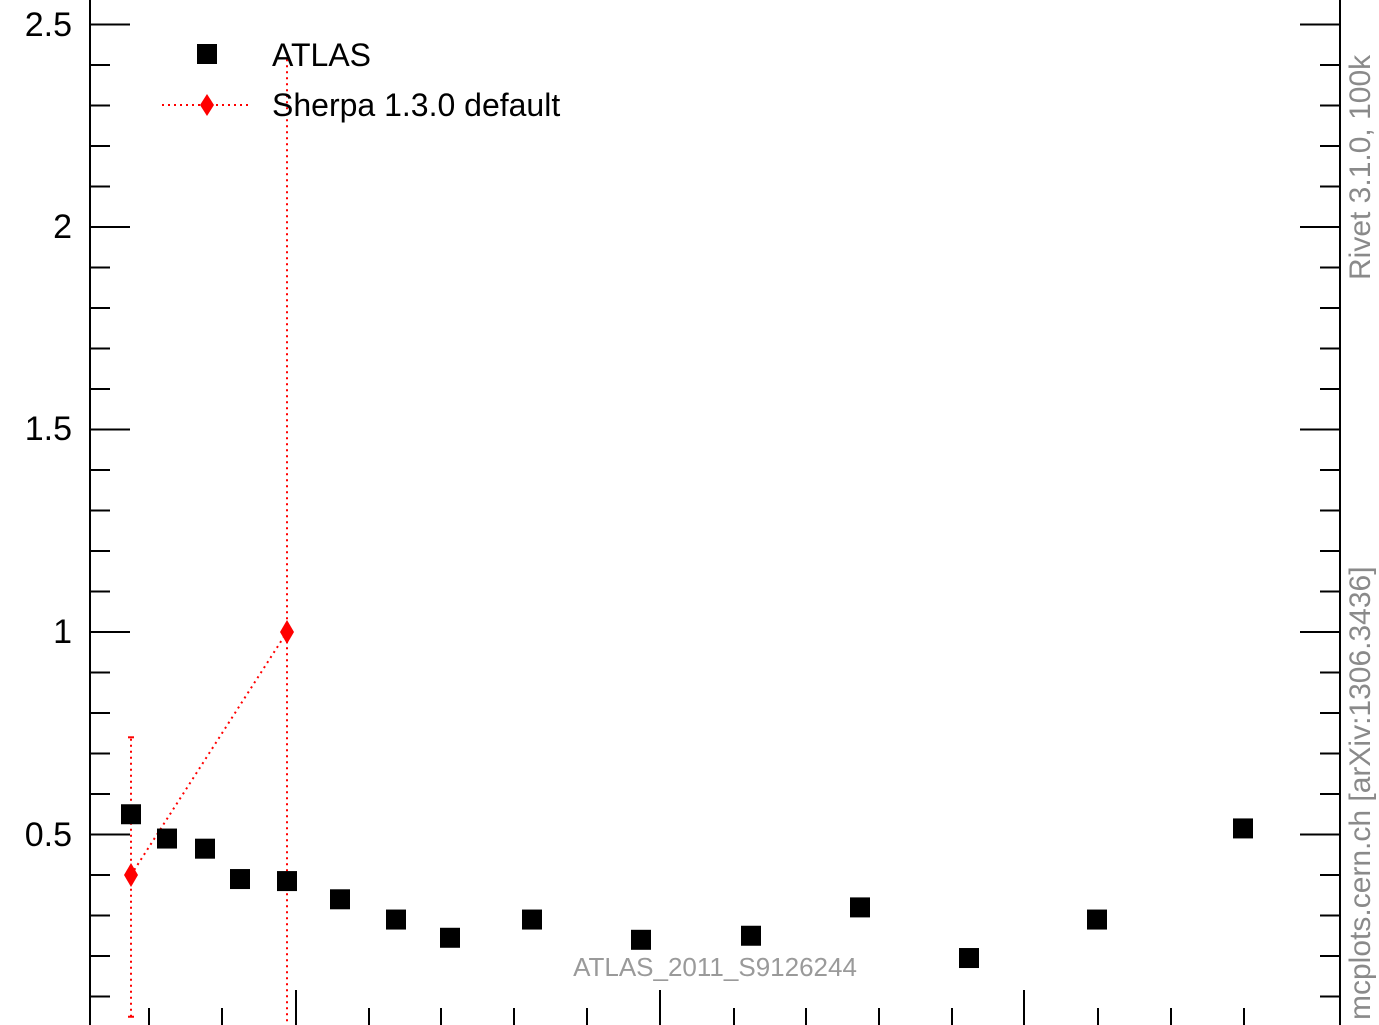 The image size is (1379, 1025). I want to click on legend: ATLAS Sherpa 1.3.0 default, so click(361, 80).